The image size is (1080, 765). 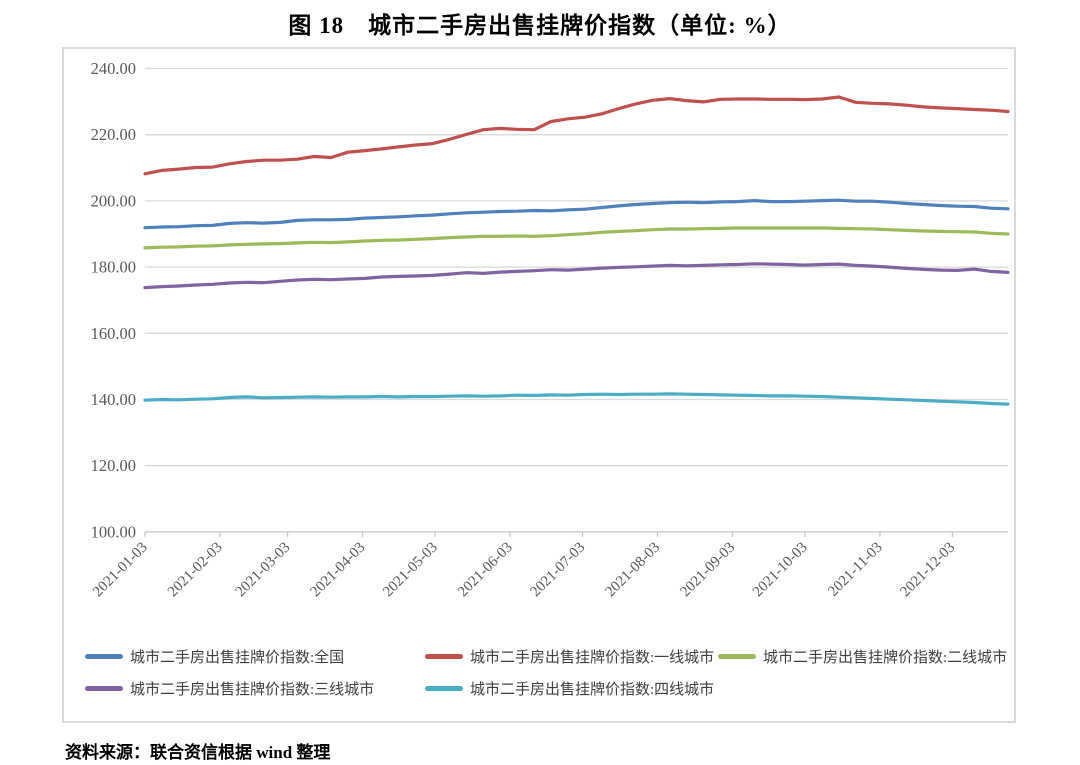 What do you see at coordinates (113, 200) in the screenshot?
I see `y-axis-label: 200.00` at bounding box center [113, 200].